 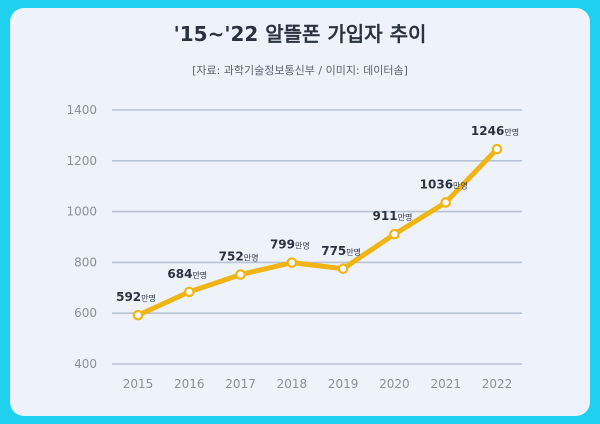 I want to click on x-tick-label: 2022, so click(x=497, y=384).